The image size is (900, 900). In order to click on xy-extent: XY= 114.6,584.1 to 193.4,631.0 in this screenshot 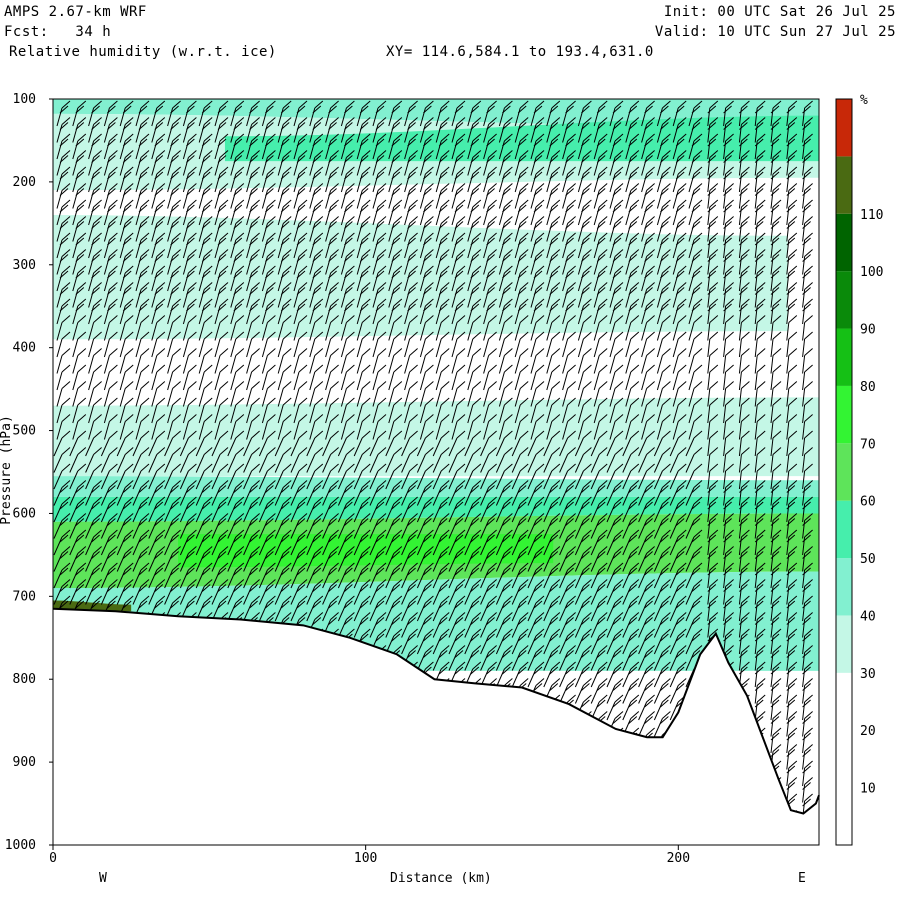, I will do `click(520, 52)`.